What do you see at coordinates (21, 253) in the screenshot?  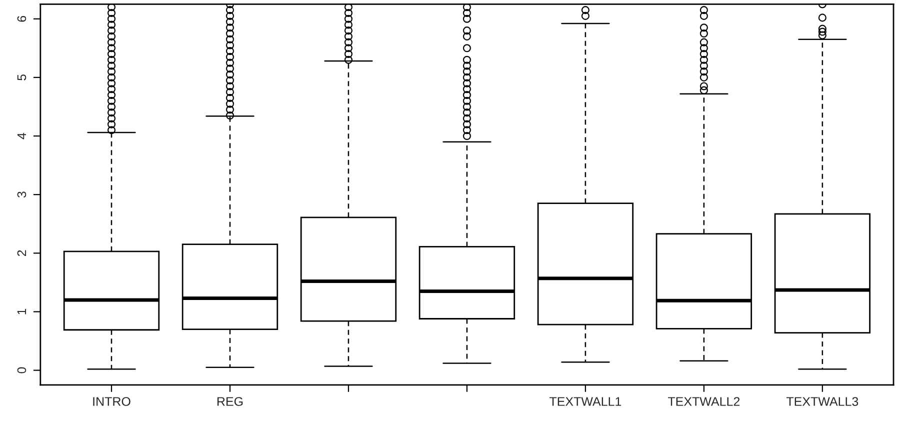 I see `y-tick-label: 2` at bounding box center [21, 253].